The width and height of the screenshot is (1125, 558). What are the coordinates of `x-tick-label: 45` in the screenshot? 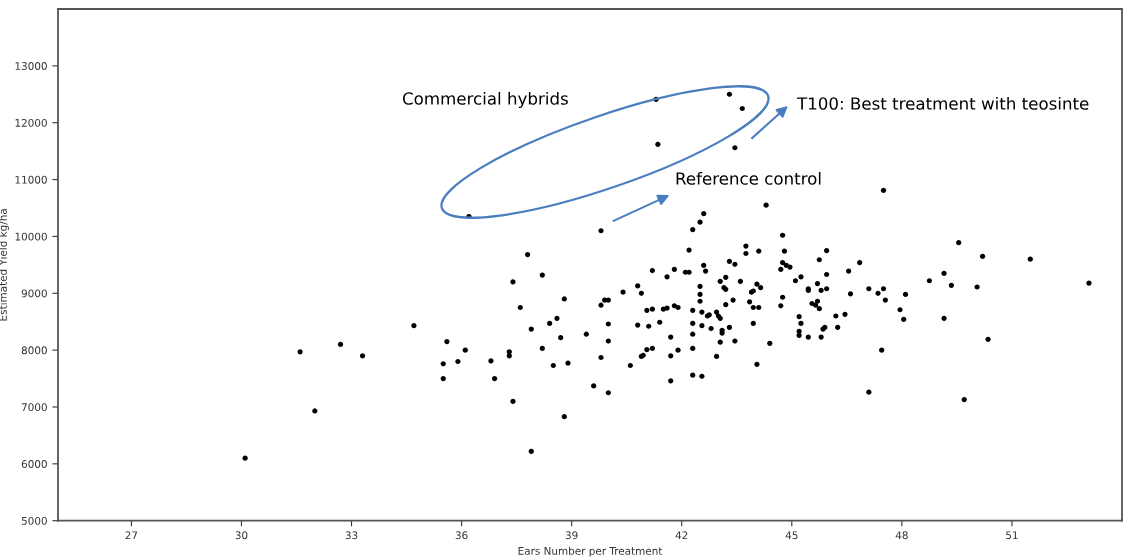 It's located at (791, 535).